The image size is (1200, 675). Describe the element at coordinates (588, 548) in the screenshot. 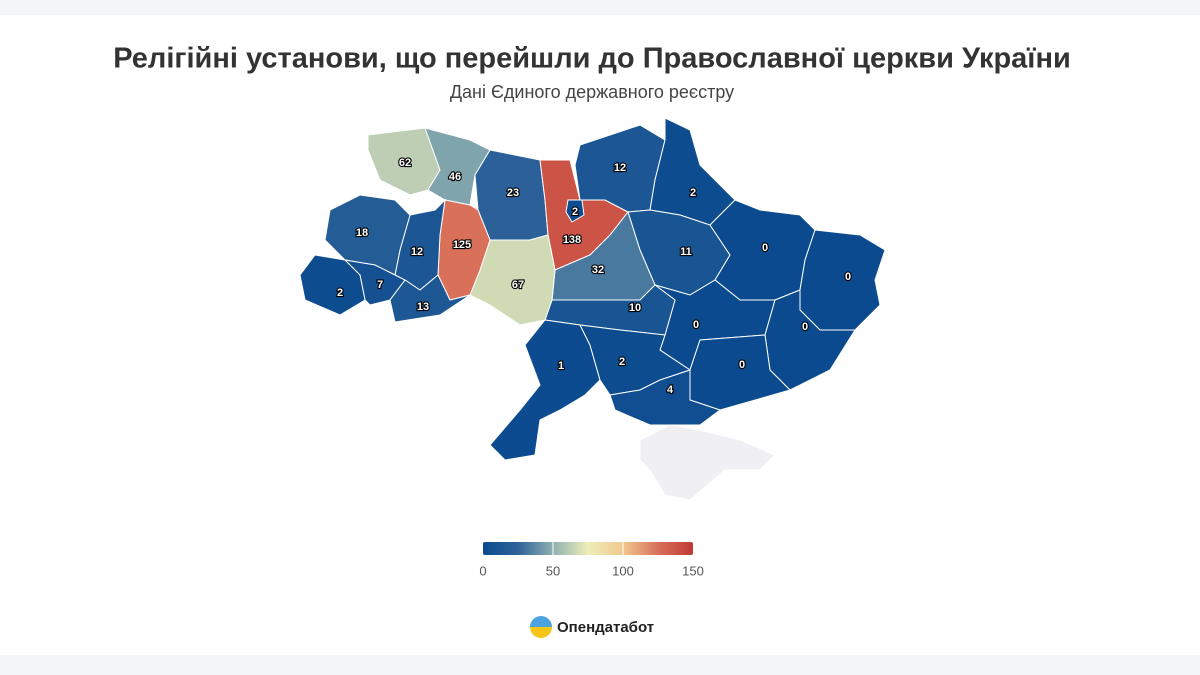

I see `legend-bar` at that location.